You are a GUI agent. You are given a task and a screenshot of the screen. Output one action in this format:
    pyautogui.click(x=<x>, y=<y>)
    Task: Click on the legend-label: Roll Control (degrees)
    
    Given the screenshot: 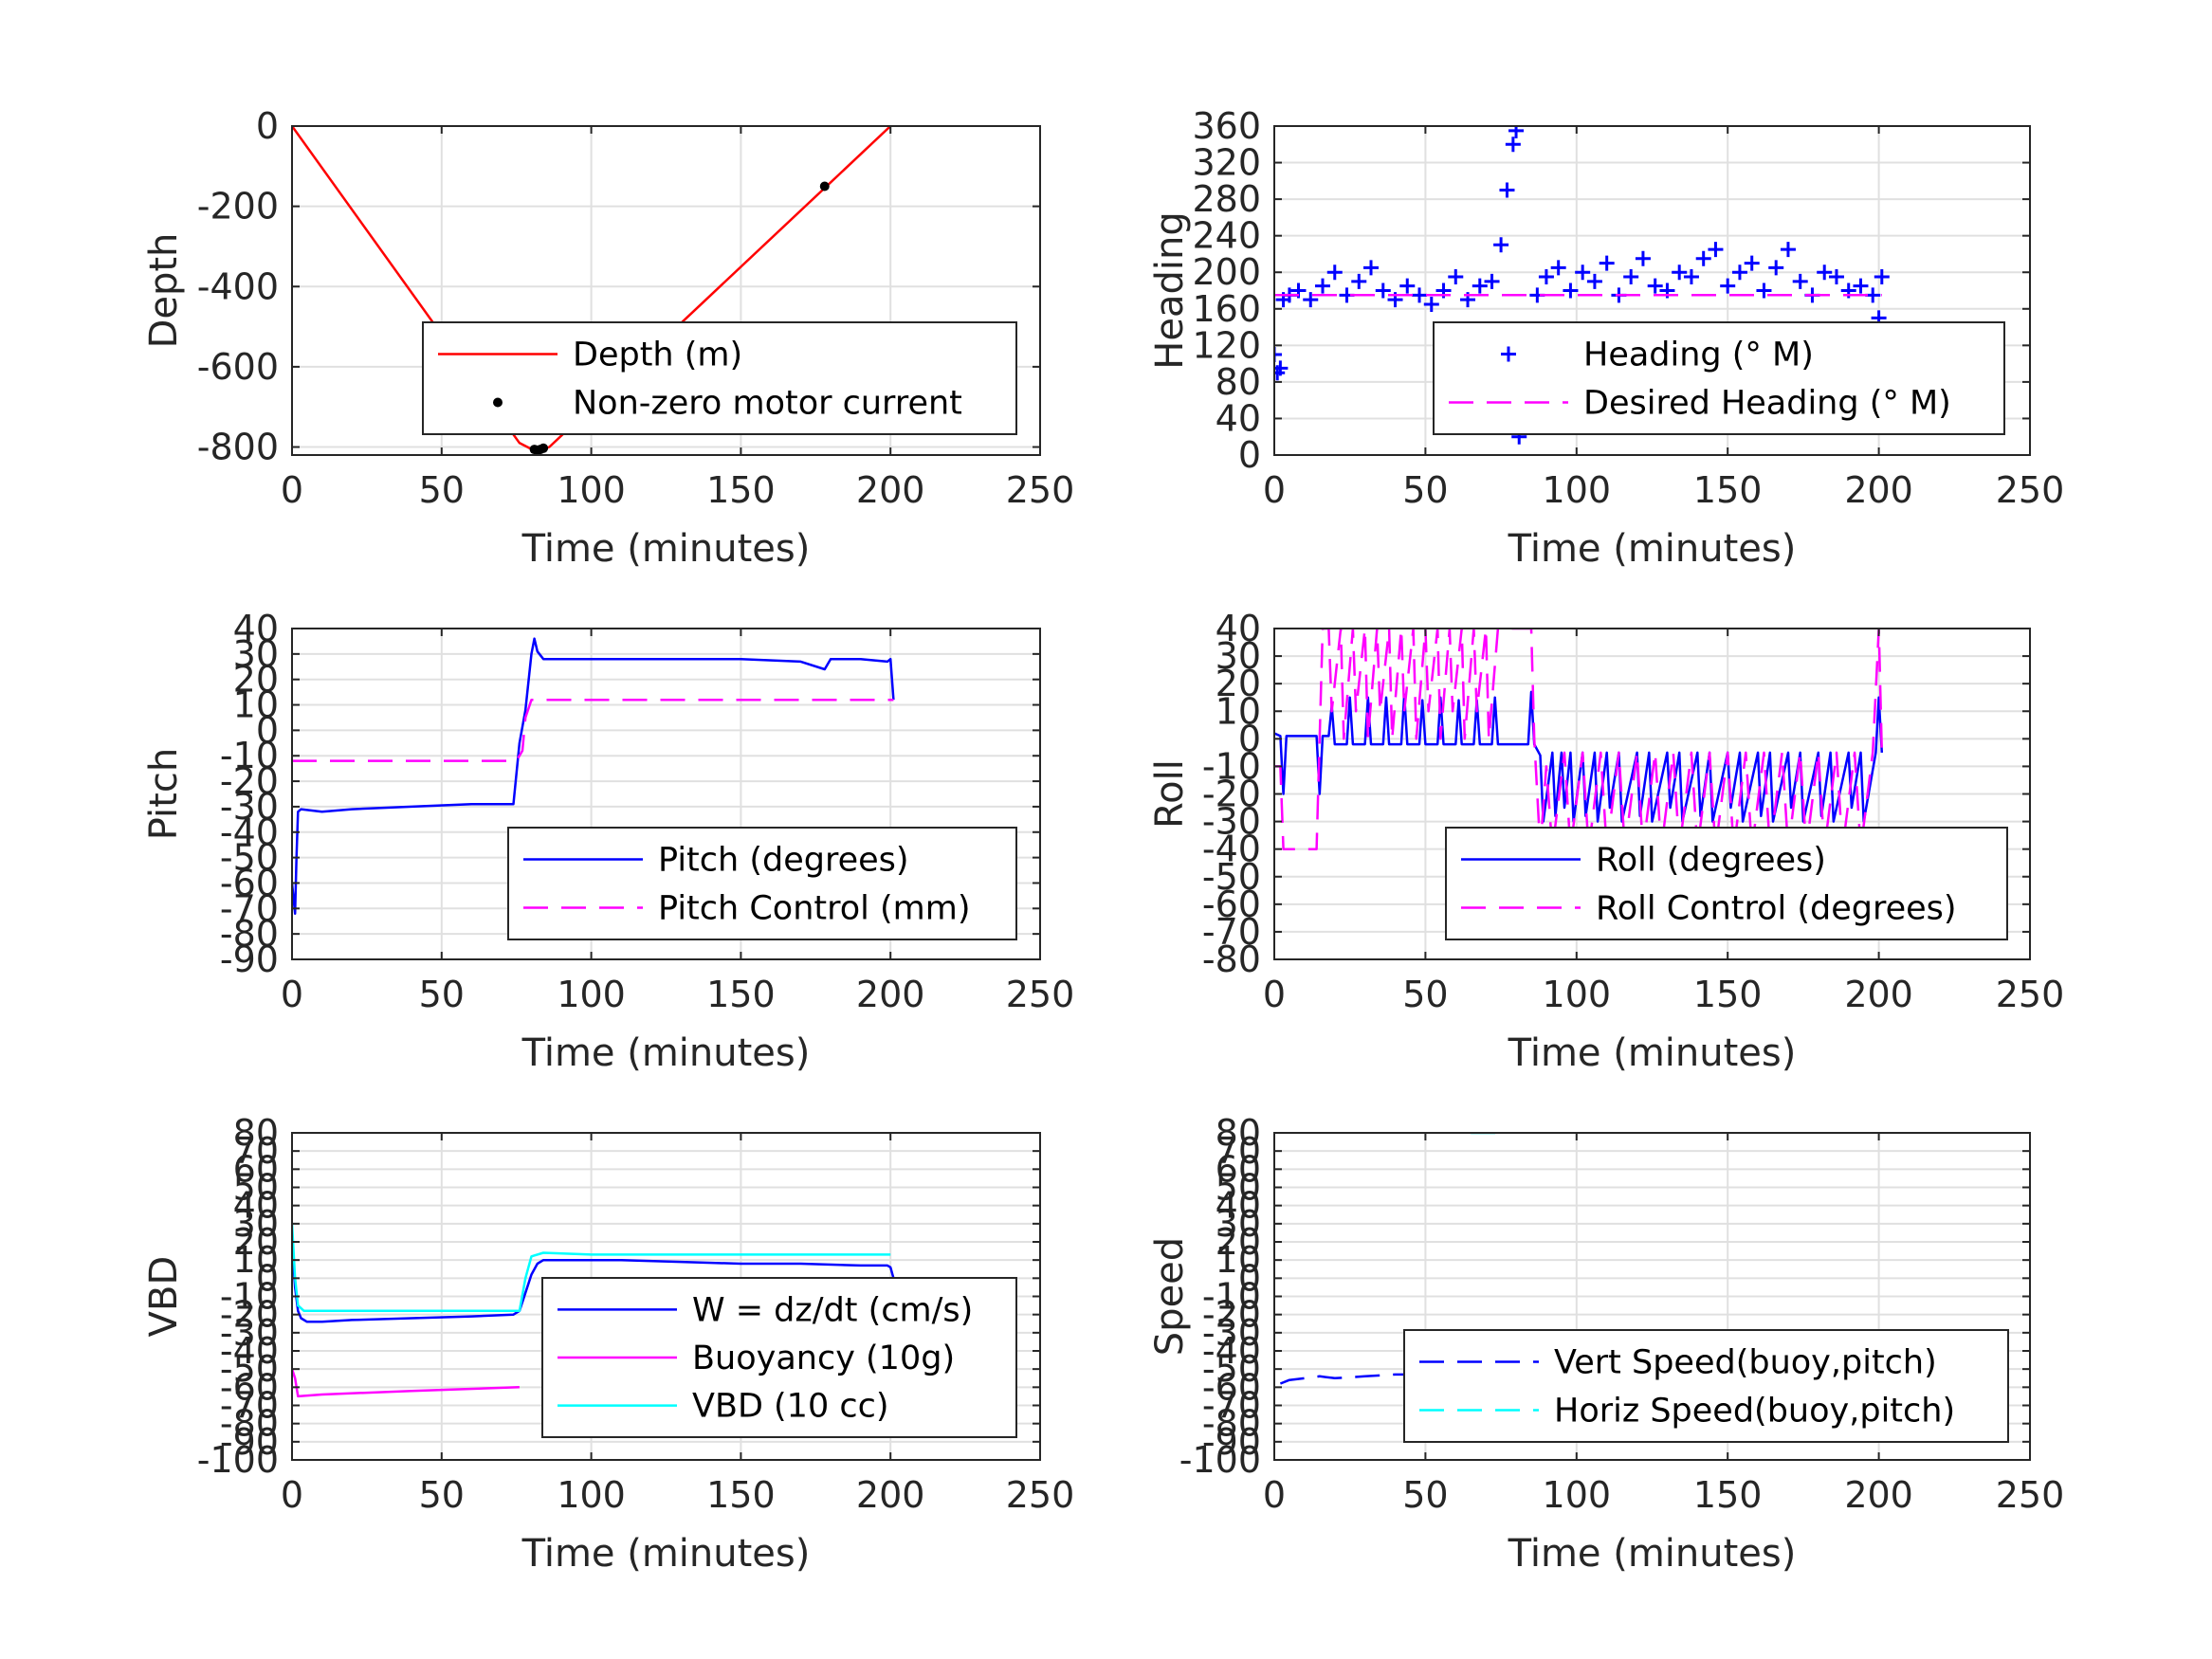 What is the action you would take?
    pyautogui.click(x=1776, y=909)
    